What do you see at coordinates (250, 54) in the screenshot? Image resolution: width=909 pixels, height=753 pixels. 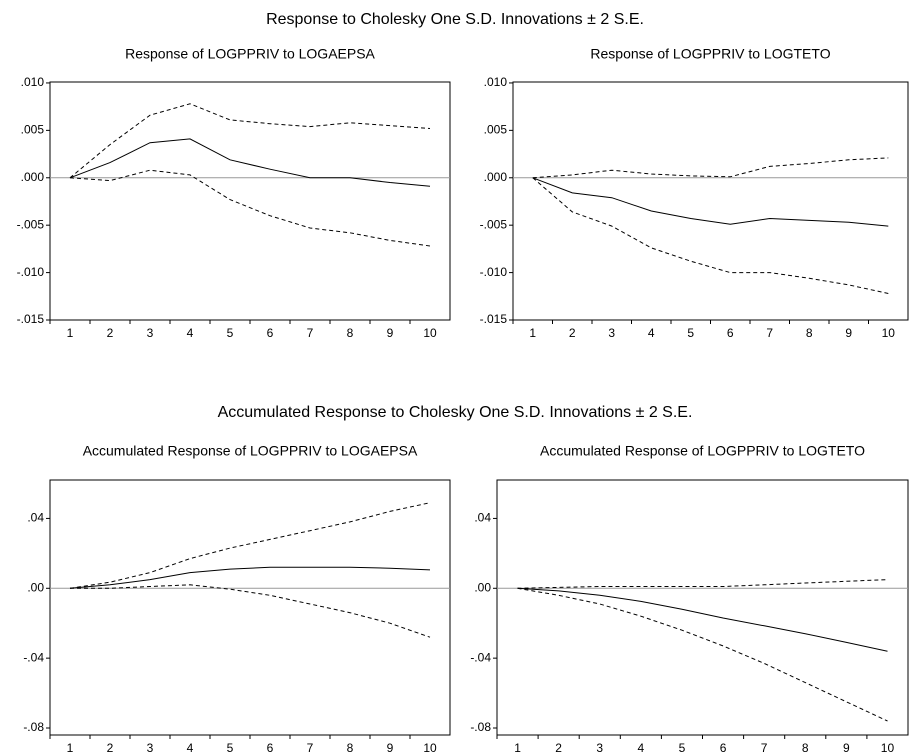 I see `chart-title: Response of LOGPPRIV to LOGAEPSA` at bounding box center [250, 54].